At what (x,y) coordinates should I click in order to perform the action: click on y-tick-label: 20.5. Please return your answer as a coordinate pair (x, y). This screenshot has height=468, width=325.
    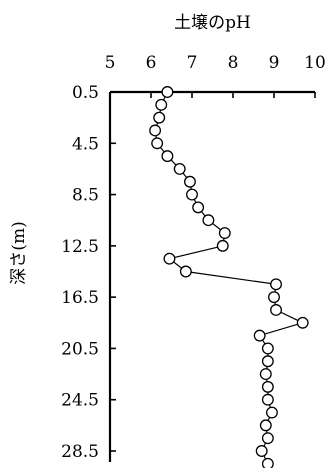
    Looking at the image, I should click on (80, 349).